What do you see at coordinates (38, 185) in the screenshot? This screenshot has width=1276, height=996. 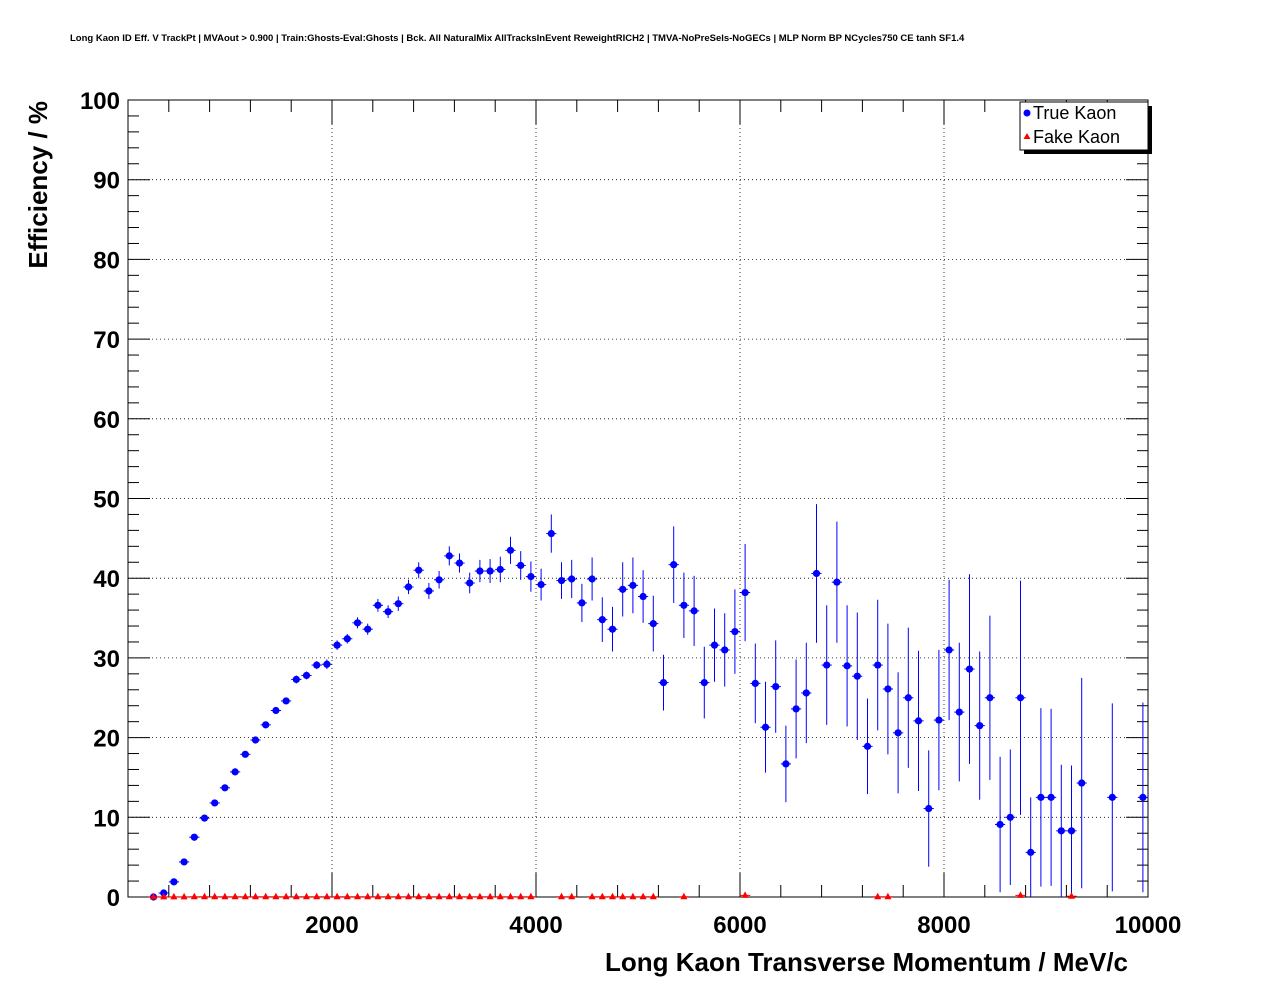 I see `y-axis-title: Efficiency / %` at bounding box center [38, 185].